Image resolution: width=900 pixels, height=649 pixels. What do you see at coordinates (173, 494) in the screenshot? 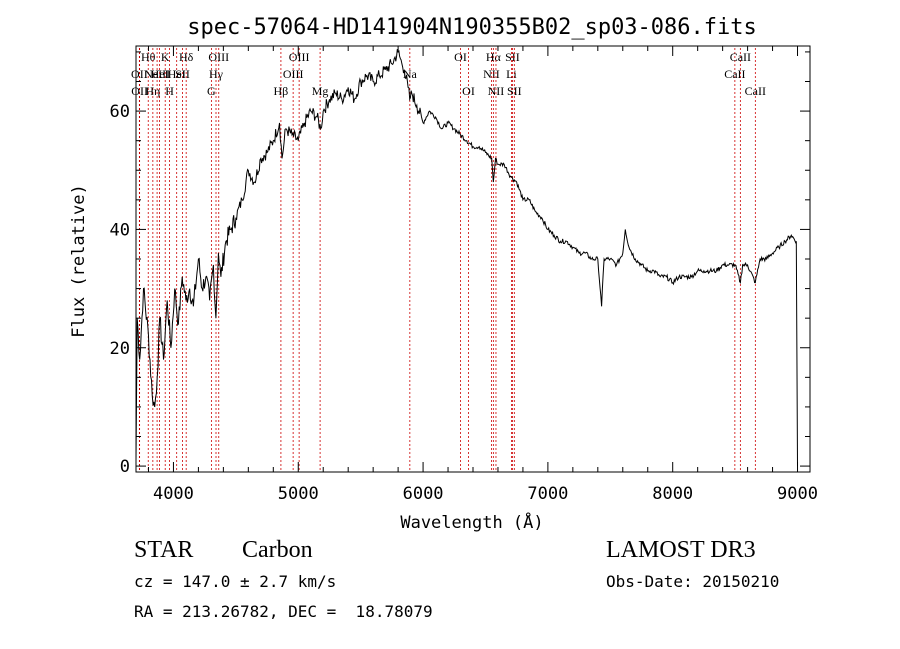
I see `x-tick-label: 4000` at bounding box center [173, 494].